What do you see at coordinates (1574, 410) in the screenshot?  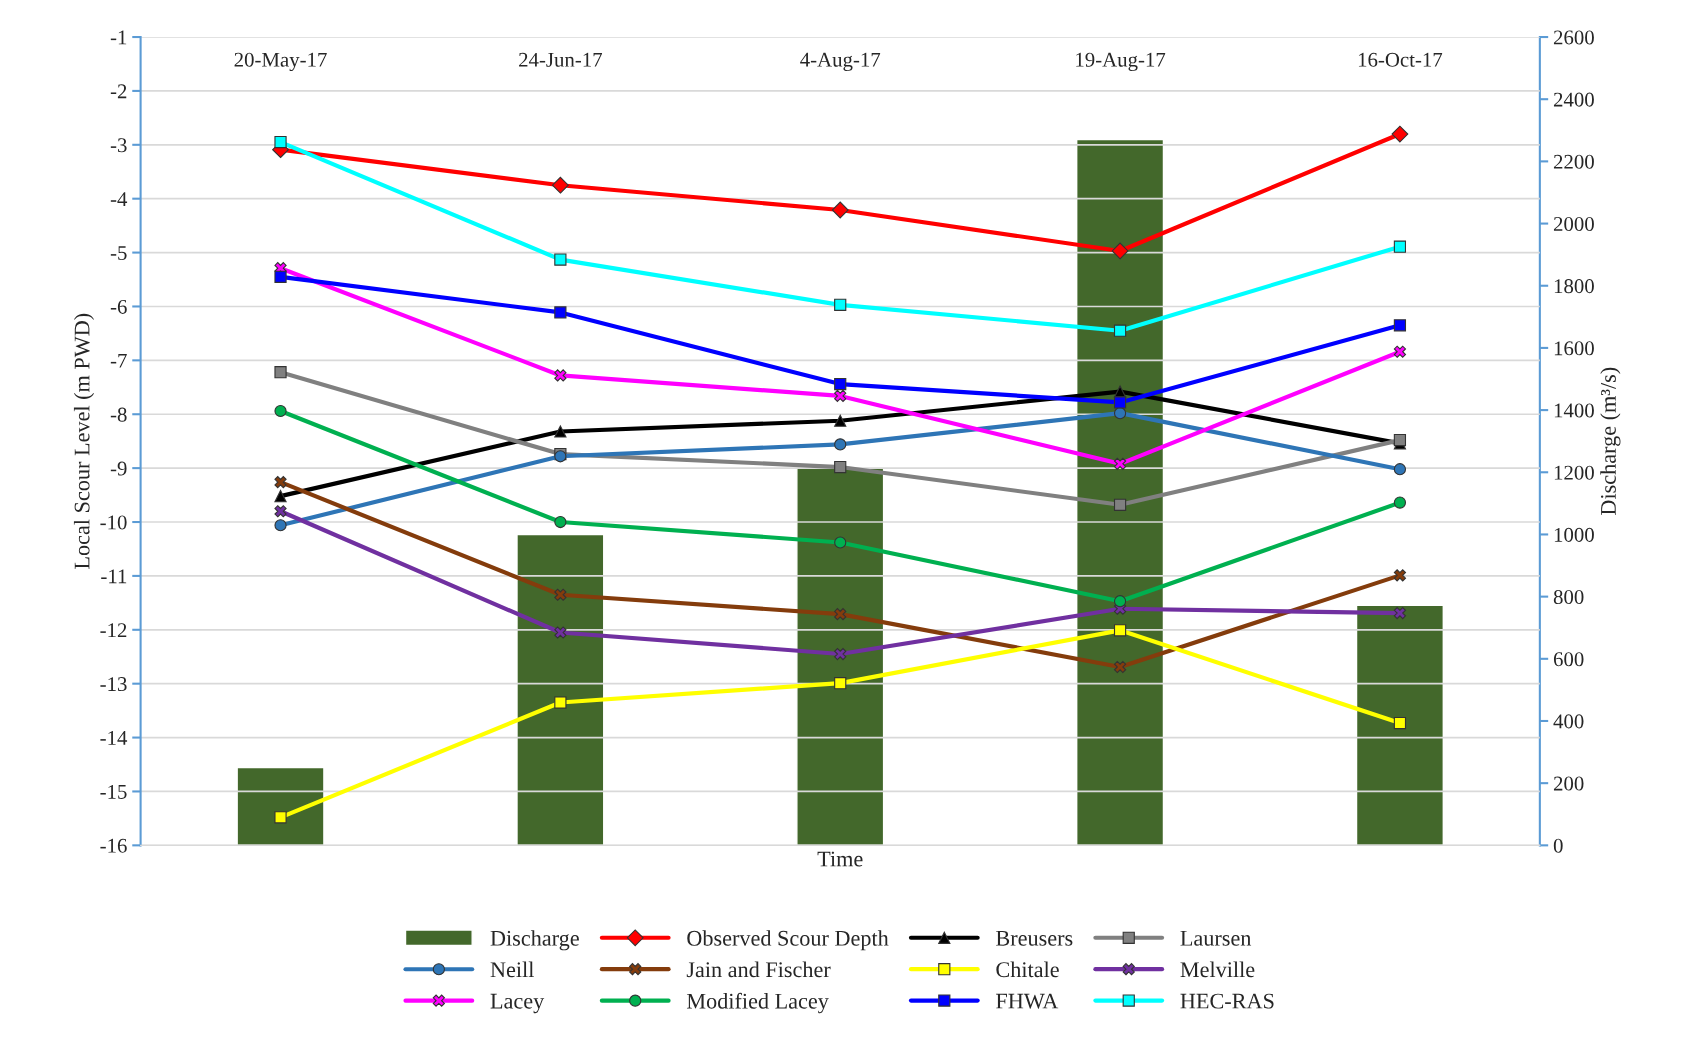 I see `y2-tick-label: 1400` at bounding box center [1574, 410].